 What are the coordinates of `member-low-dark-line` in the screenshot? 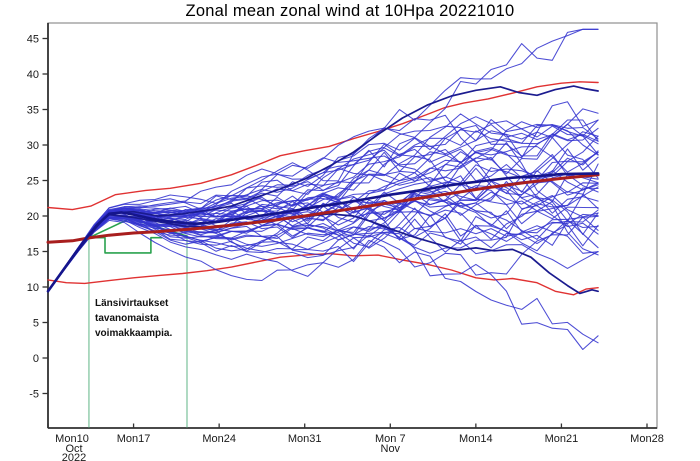 It's located at (323, 254).